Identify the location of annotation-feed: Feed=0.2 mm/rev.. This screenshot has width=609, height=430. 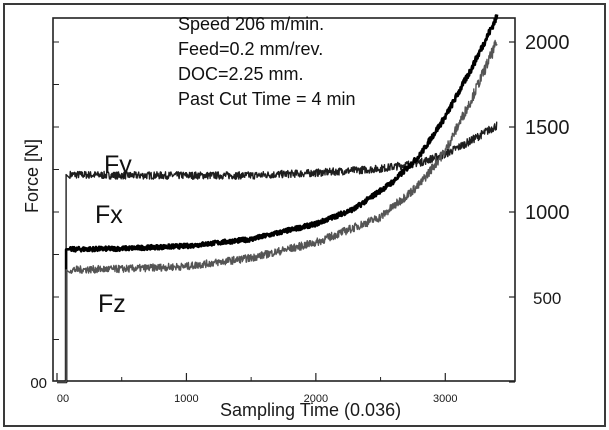
(250, 49).